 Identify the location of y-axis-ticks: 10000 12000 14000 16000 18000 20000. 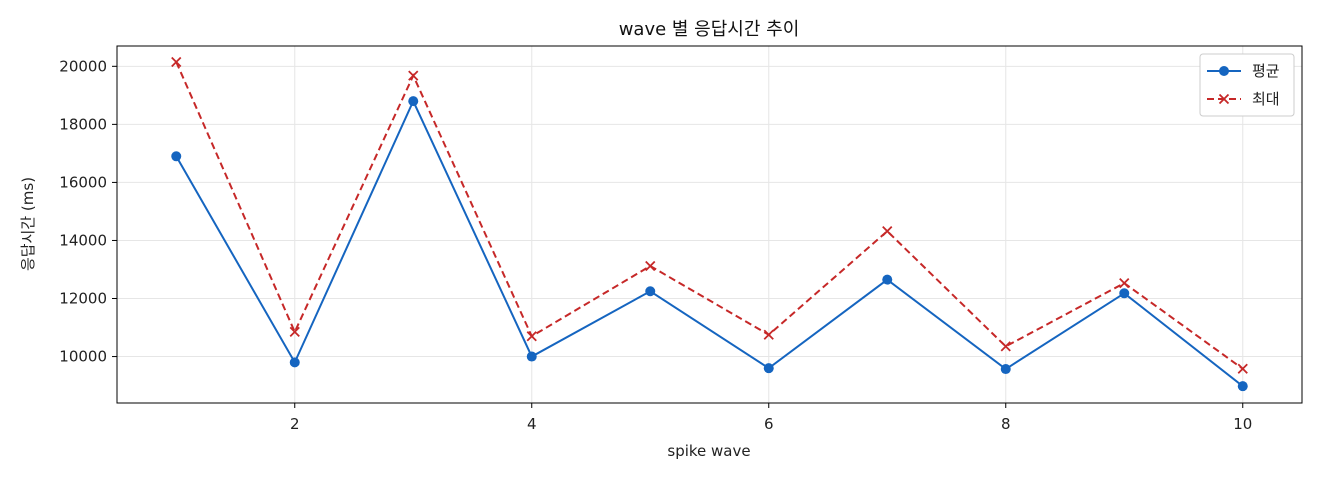
(88, 211).